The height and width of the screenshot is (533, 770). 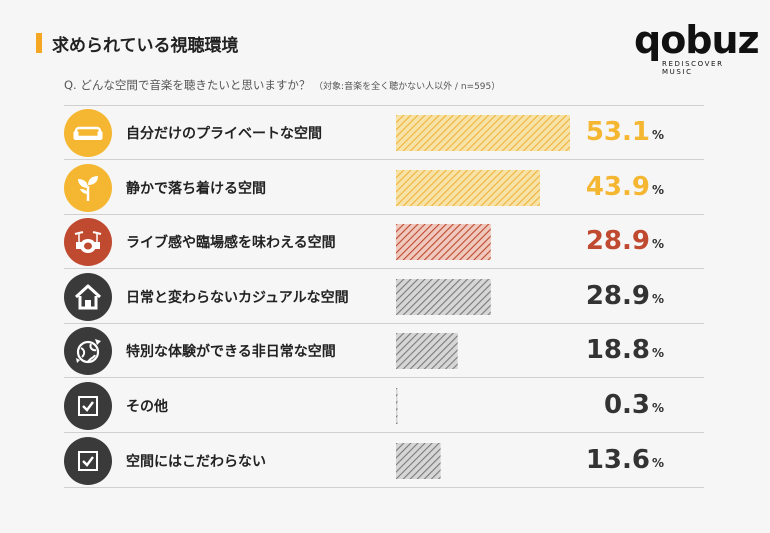 What do you see at coordinates (384, 351) in the screenshot?
I see `chart-row: 特別な体験ができる非日常な空間 18.8%` at bounding box center [384, 351].